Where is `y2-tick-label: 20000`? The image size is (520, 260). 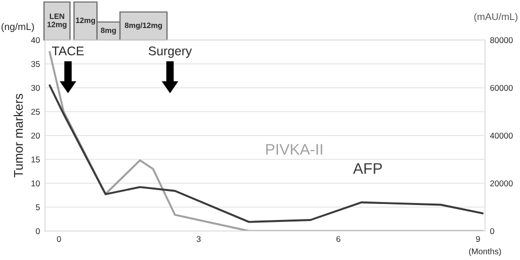
y2-tick-label: 20000 is located at coordinates (501, 183).